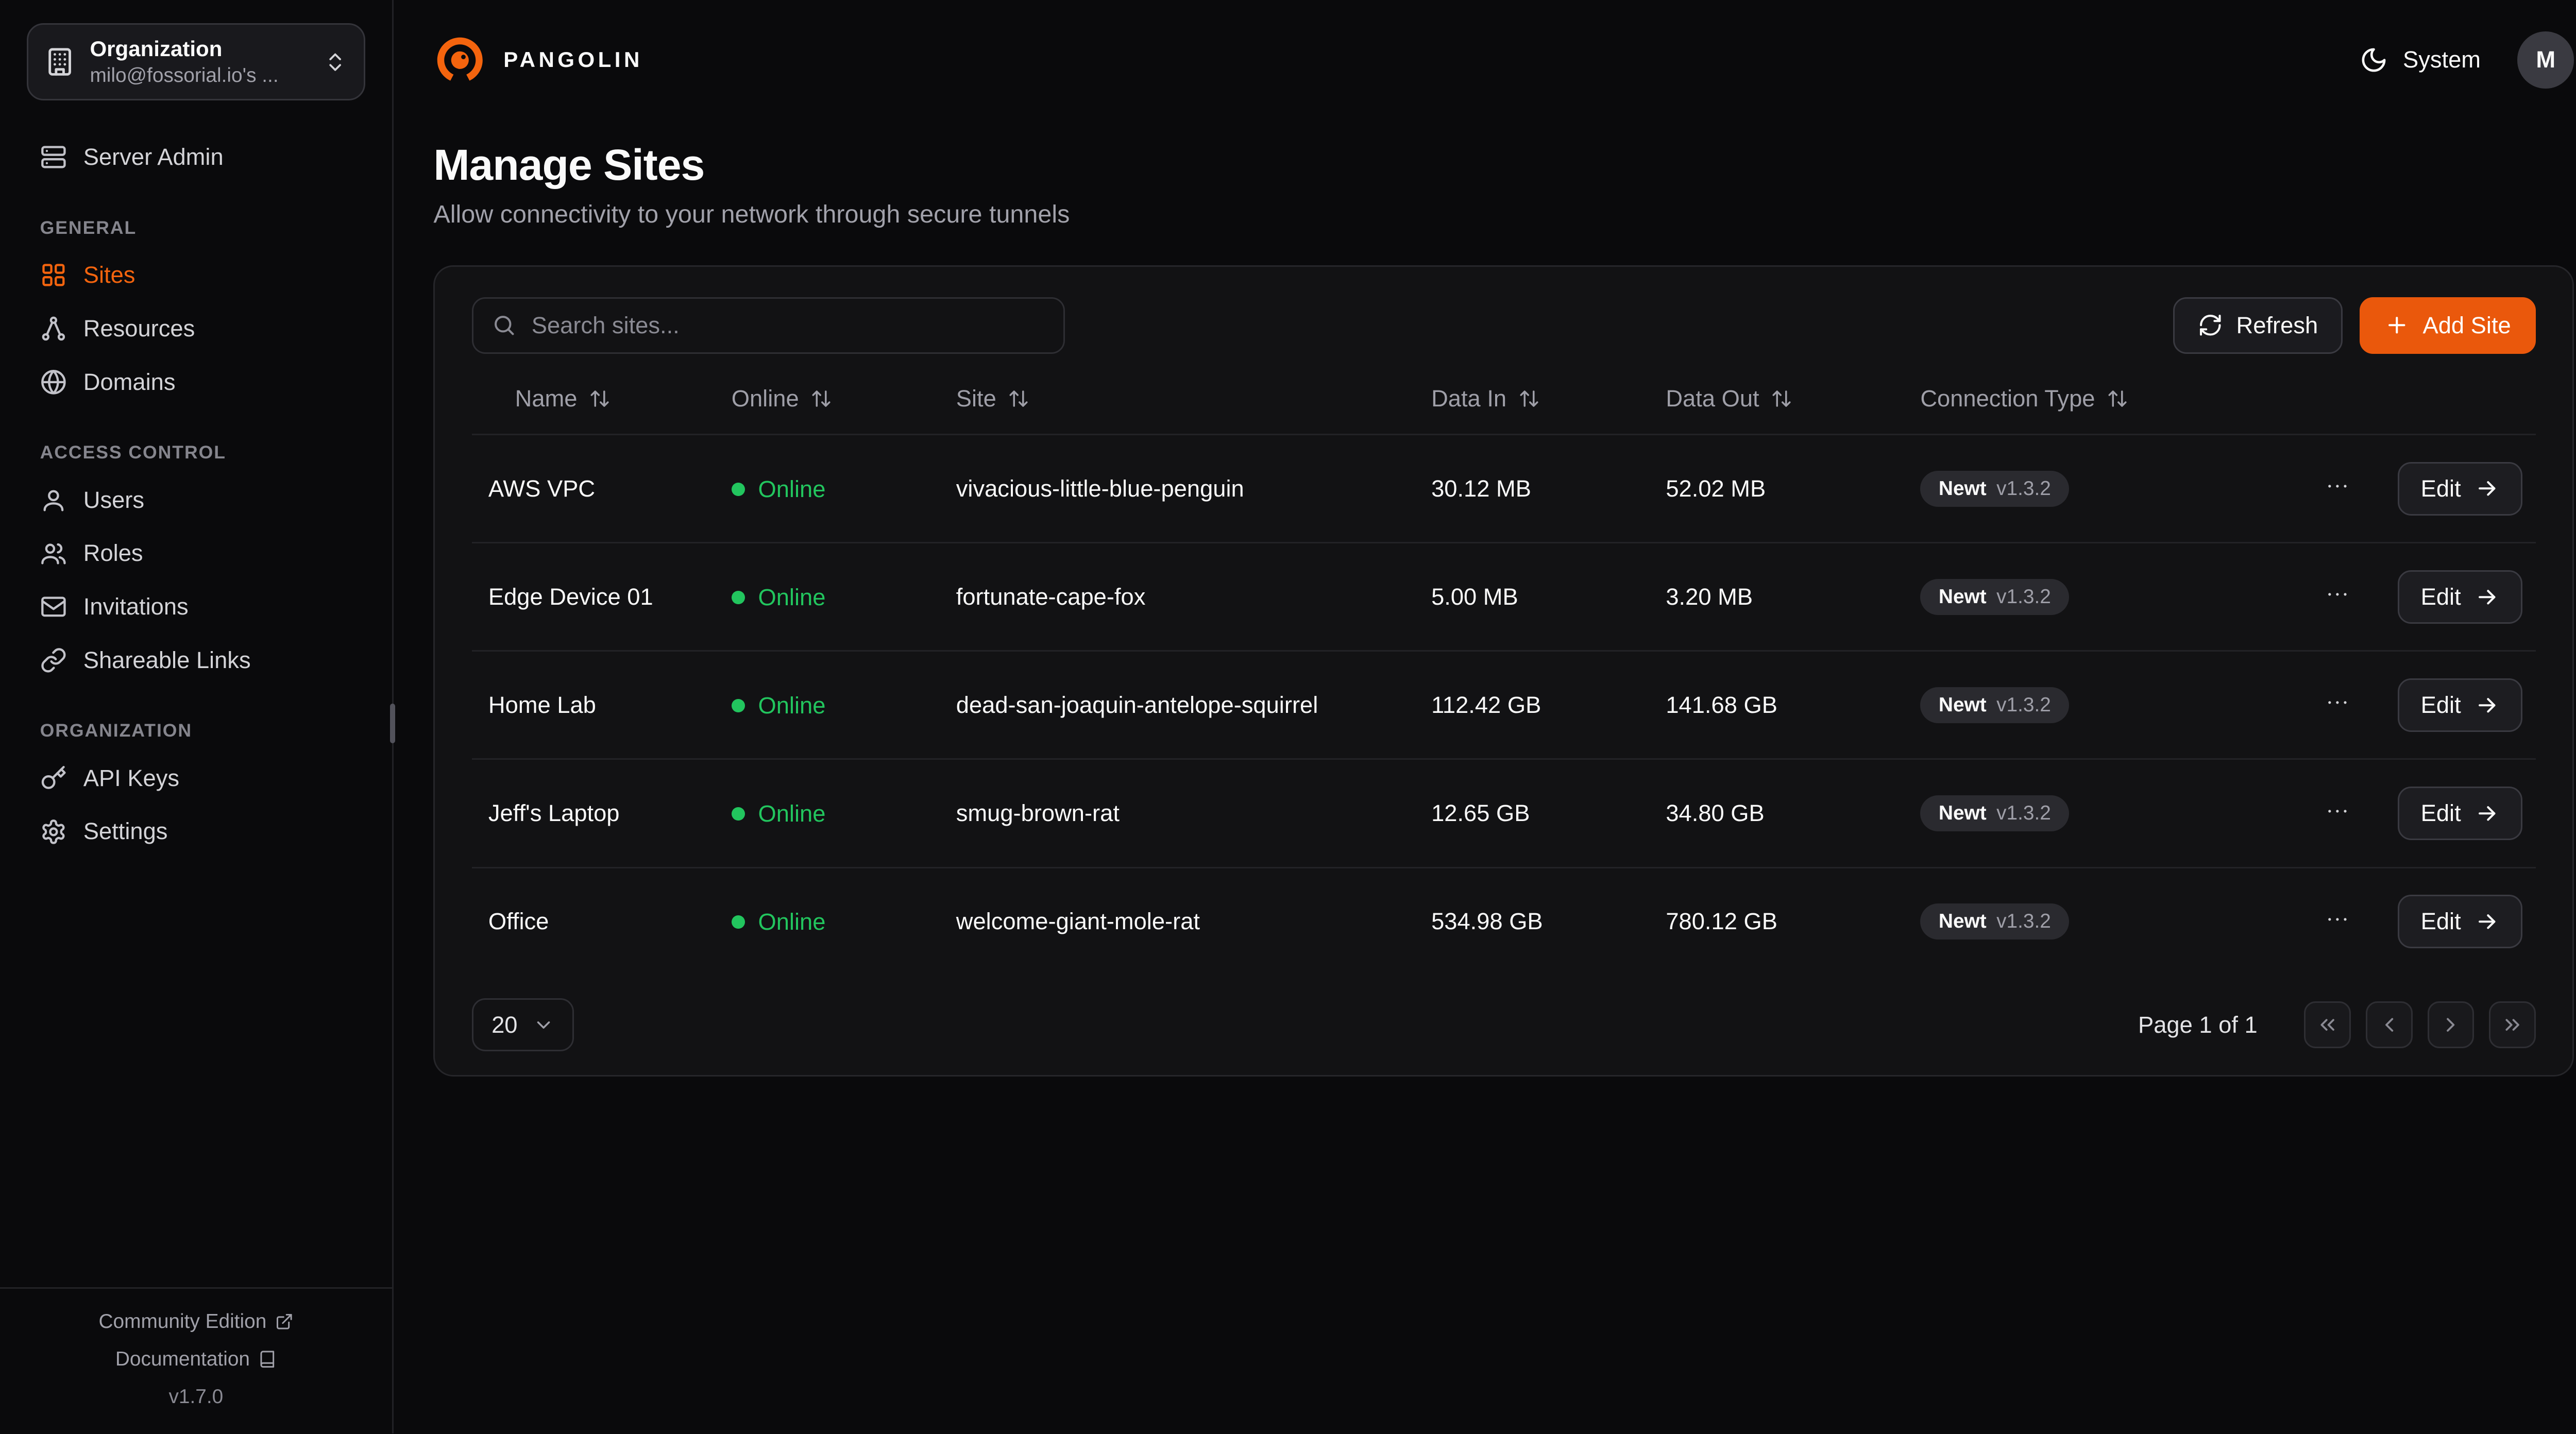  I want to click on sidebar-item-label: Resources, so click(139, 328).